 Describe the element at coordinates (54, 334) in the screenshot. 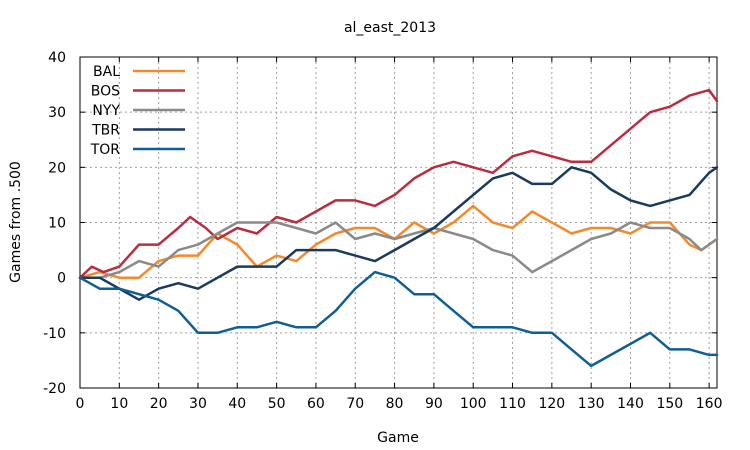

I see `y-tick-label: -10` at that location.